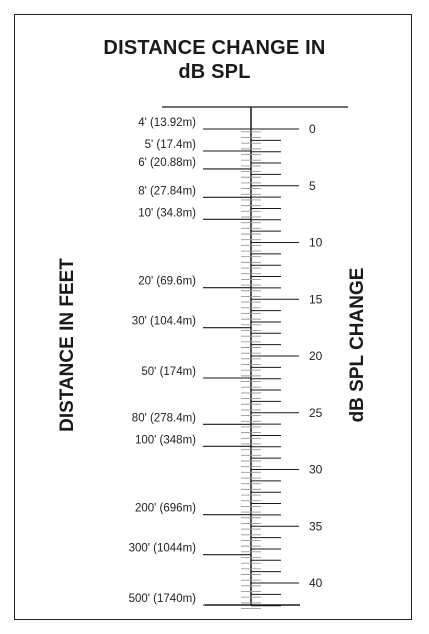 The width and height of the screenshot is (429, 634). I want to click on distance-label: 4' (13.92m), so click(167, 123).